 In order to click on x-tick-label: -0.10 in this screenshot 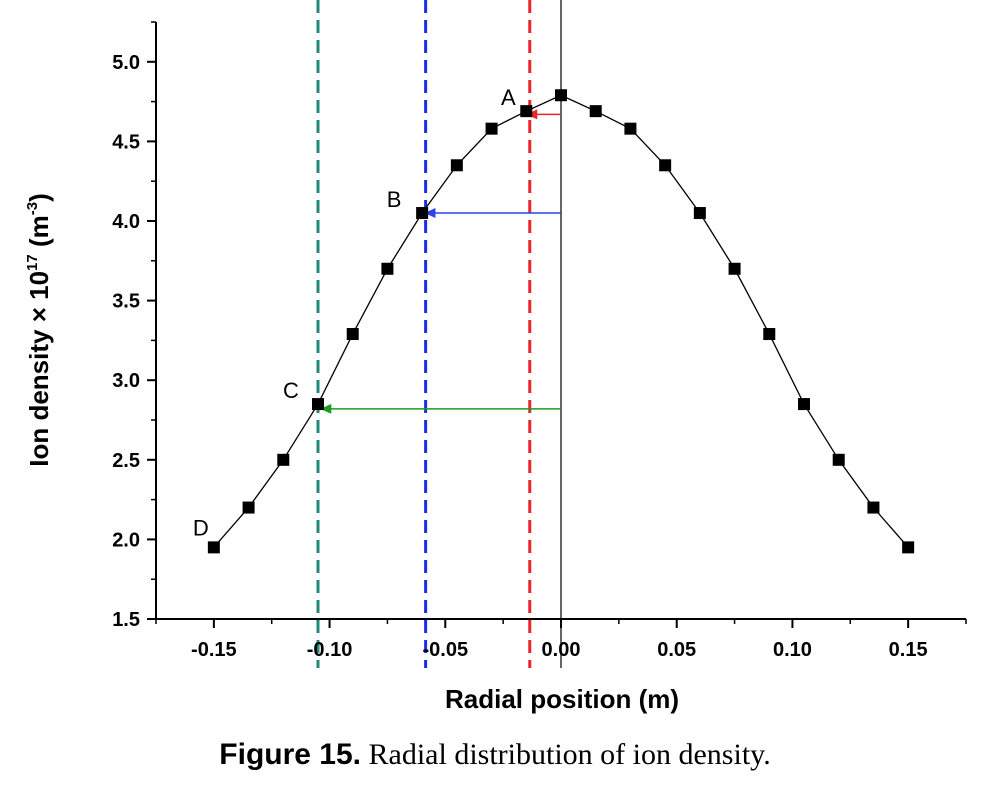, I will do `click(330, 650)`.